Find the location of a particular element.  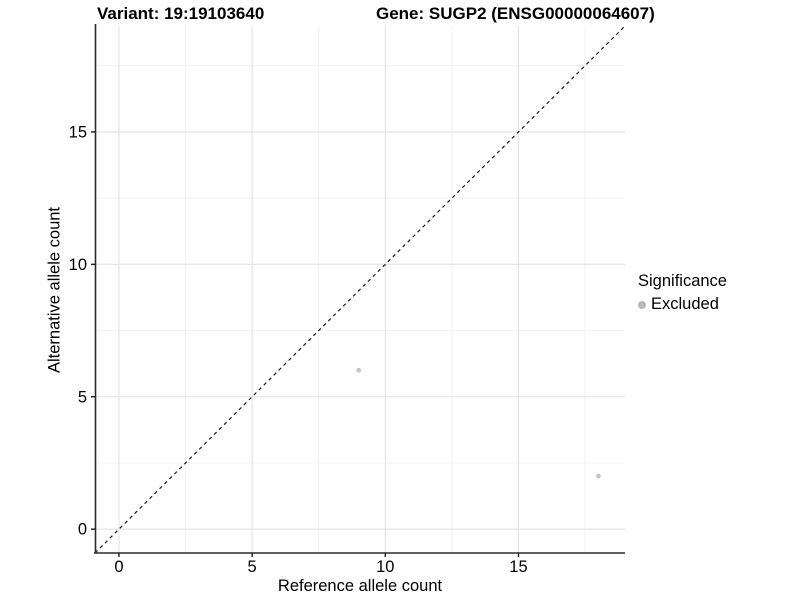

legend-title: Significance is located at coordinates (682, 281).